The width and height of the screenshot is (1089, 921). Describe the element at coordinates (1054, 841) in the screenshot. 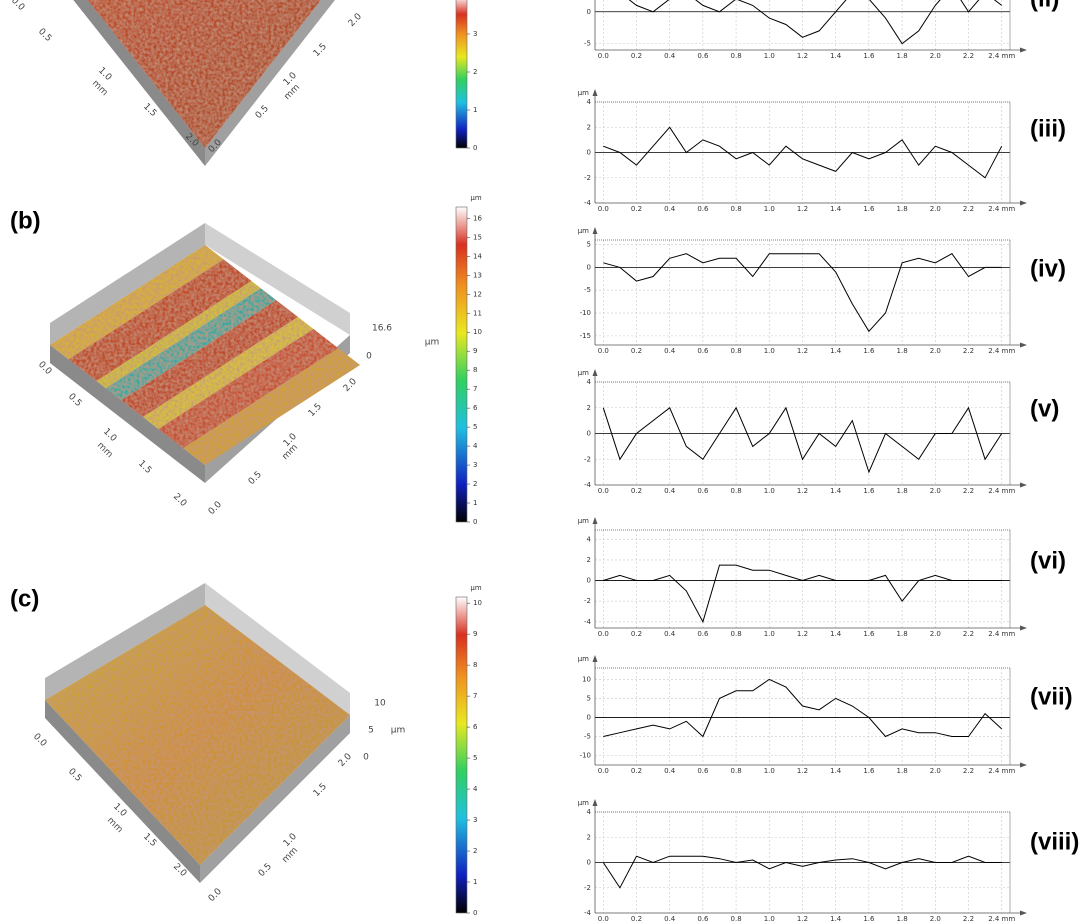

I see `profile-label: (viii)` at that location.